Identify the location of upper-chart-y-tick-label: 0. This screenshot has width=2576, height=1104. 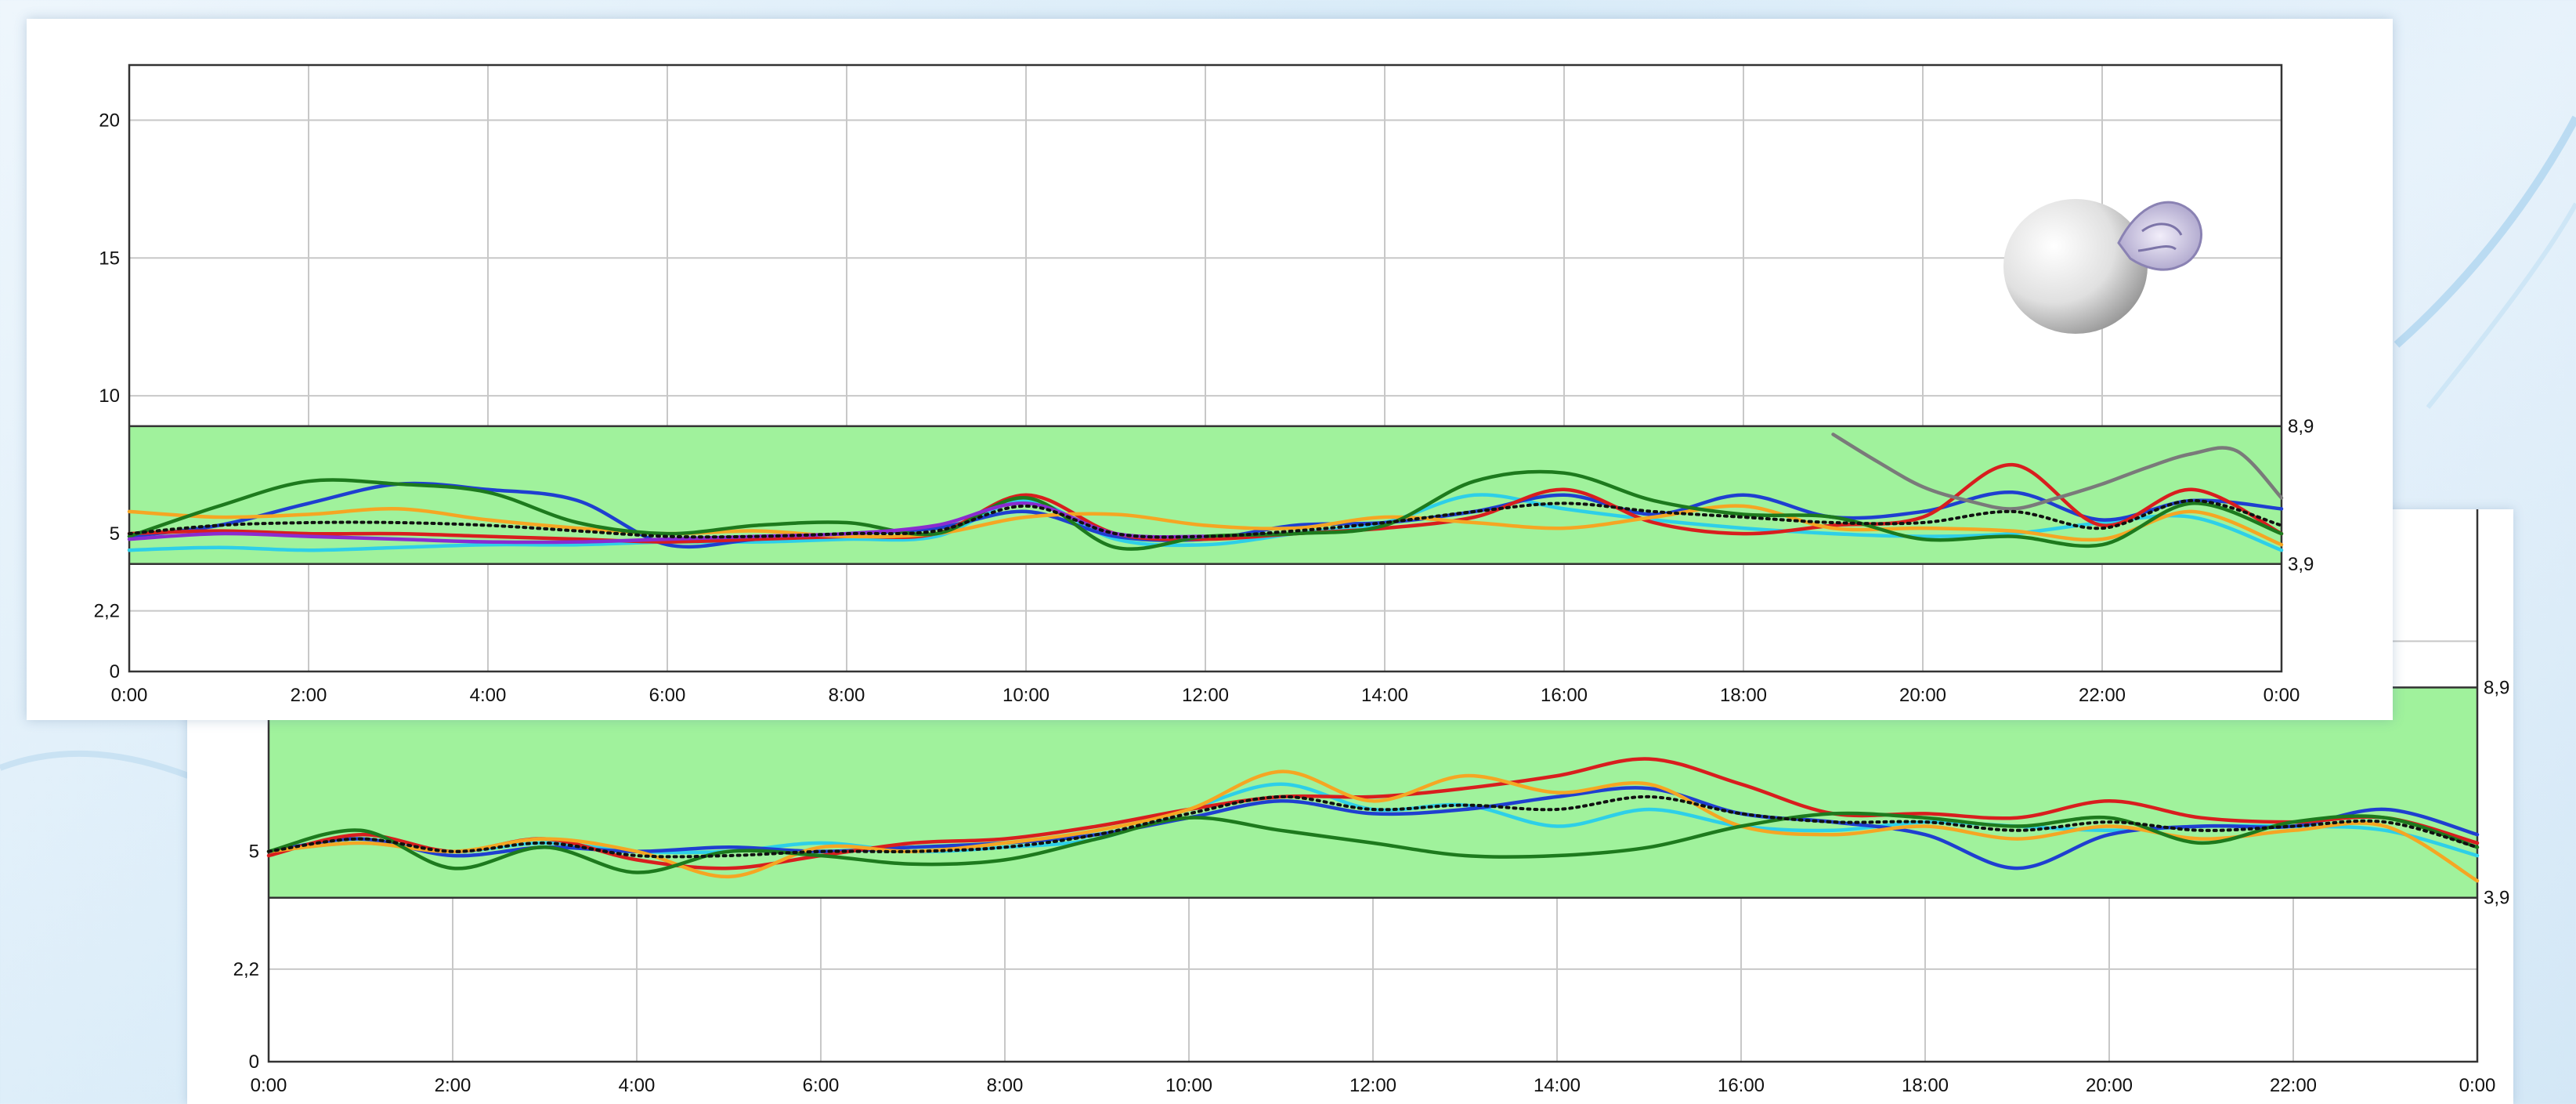
(115, 671).